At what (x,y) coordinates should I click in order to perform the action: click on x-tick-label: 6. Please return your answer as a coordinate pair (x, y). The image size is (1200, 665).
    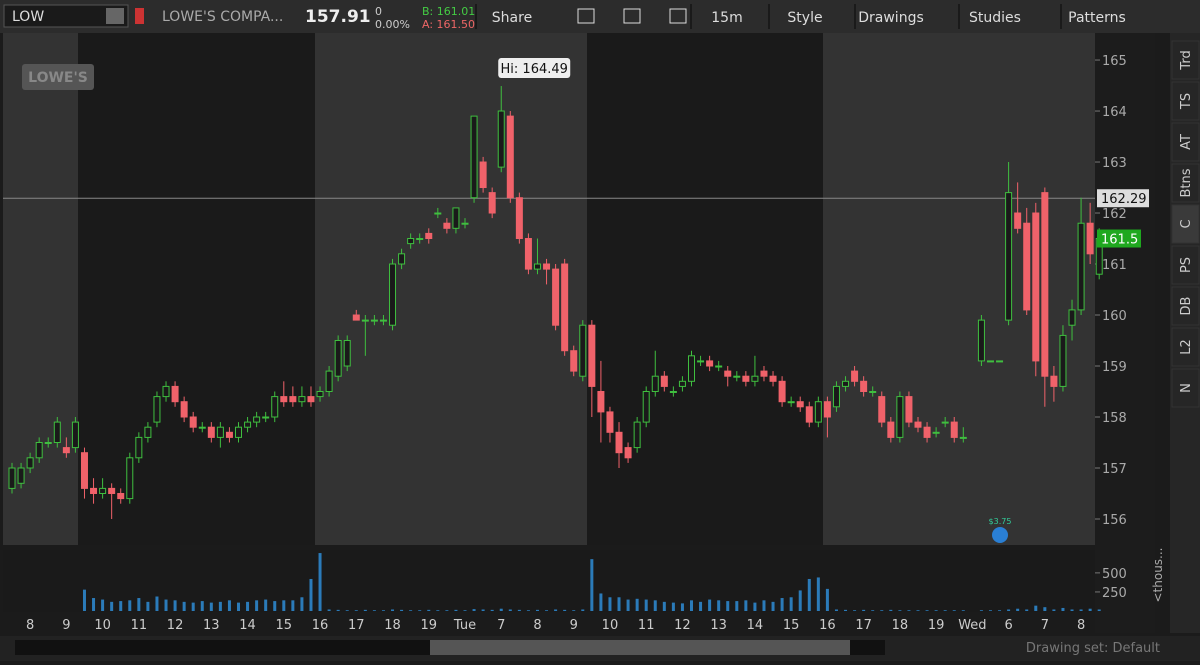
    Looking at the image, I should click on (1008, 625).